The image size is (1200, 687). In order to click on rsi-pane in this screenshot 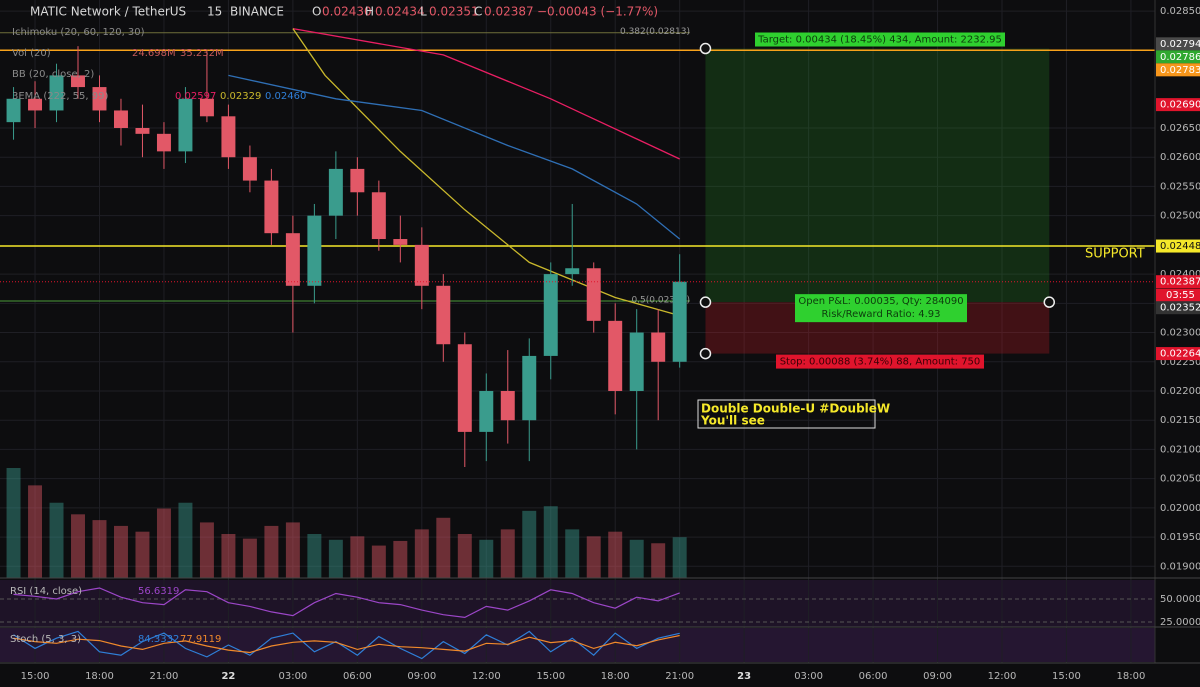, I will do `click(577, 603)`.